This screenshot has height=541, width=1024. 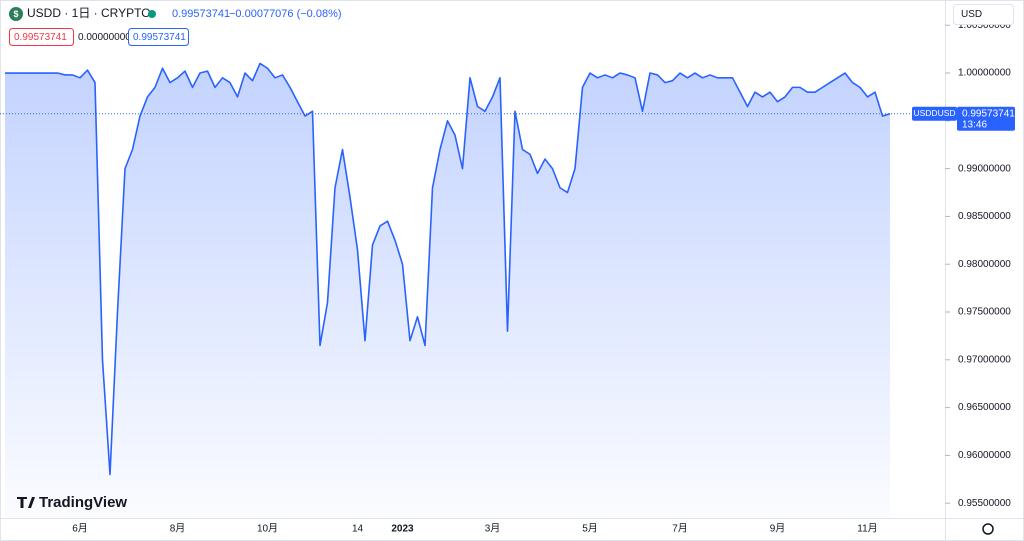 What do you see at coordinates (984, 455) in the screenshot?
I see `y-tick-label: 0.96000000` at bounding box center [984, 455].